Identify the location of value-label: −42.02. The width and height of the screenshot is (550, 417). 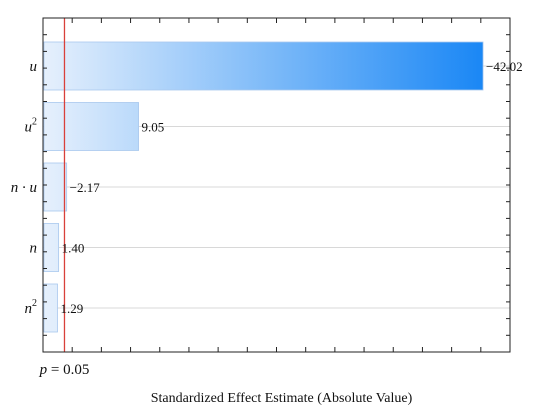
(504, 66).